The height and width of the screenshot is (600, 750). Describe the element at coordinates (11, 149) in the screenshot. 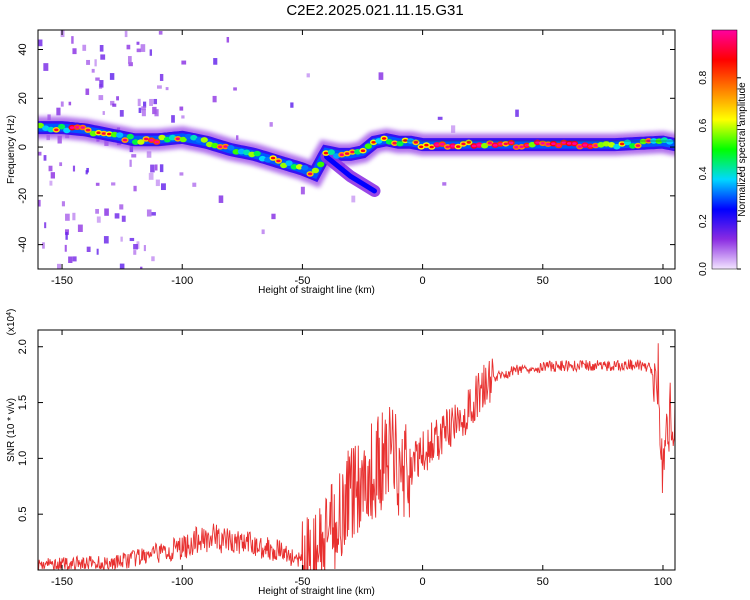

I see `spectrogram-y-axis-label: Frequency (Hz)` at that location.